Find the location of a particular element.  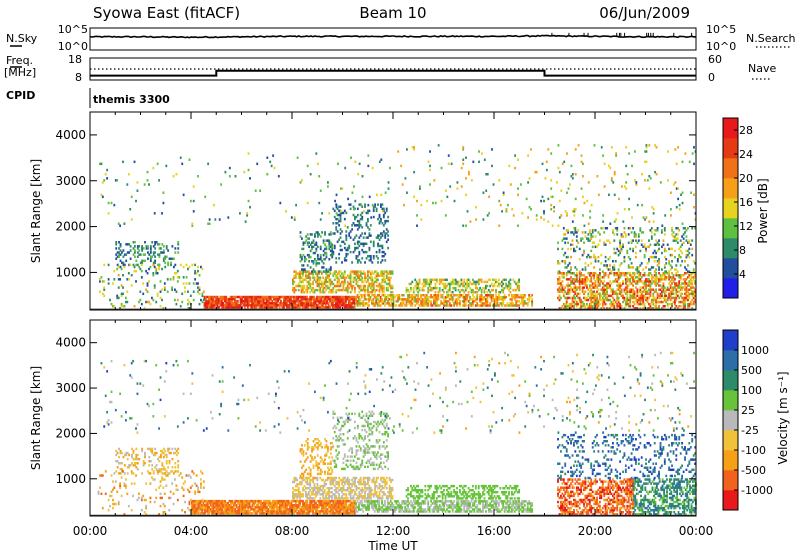

nave-tick-top: 60 is located at coordinates (715, 59).